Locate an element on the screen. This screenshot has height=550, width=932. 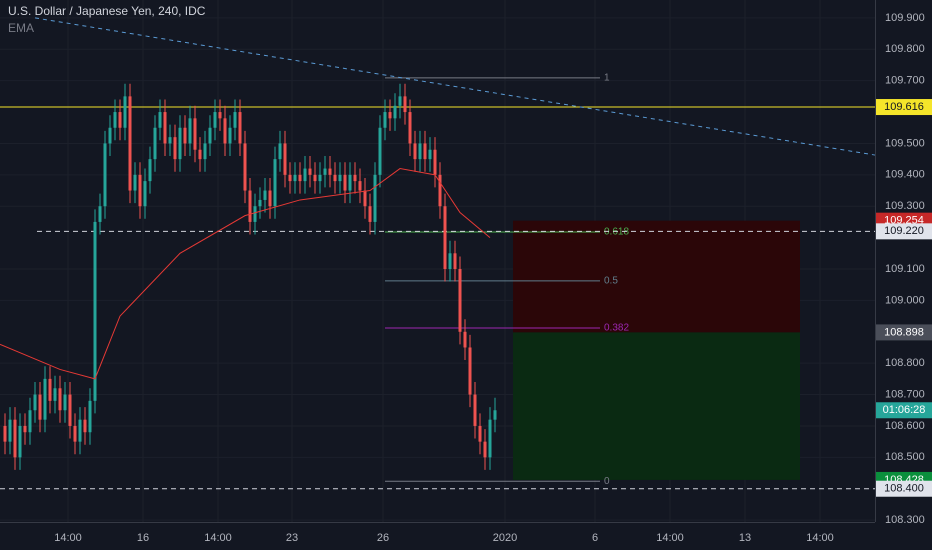
price-tag: 109.220 is located at coordinates (904, 231).